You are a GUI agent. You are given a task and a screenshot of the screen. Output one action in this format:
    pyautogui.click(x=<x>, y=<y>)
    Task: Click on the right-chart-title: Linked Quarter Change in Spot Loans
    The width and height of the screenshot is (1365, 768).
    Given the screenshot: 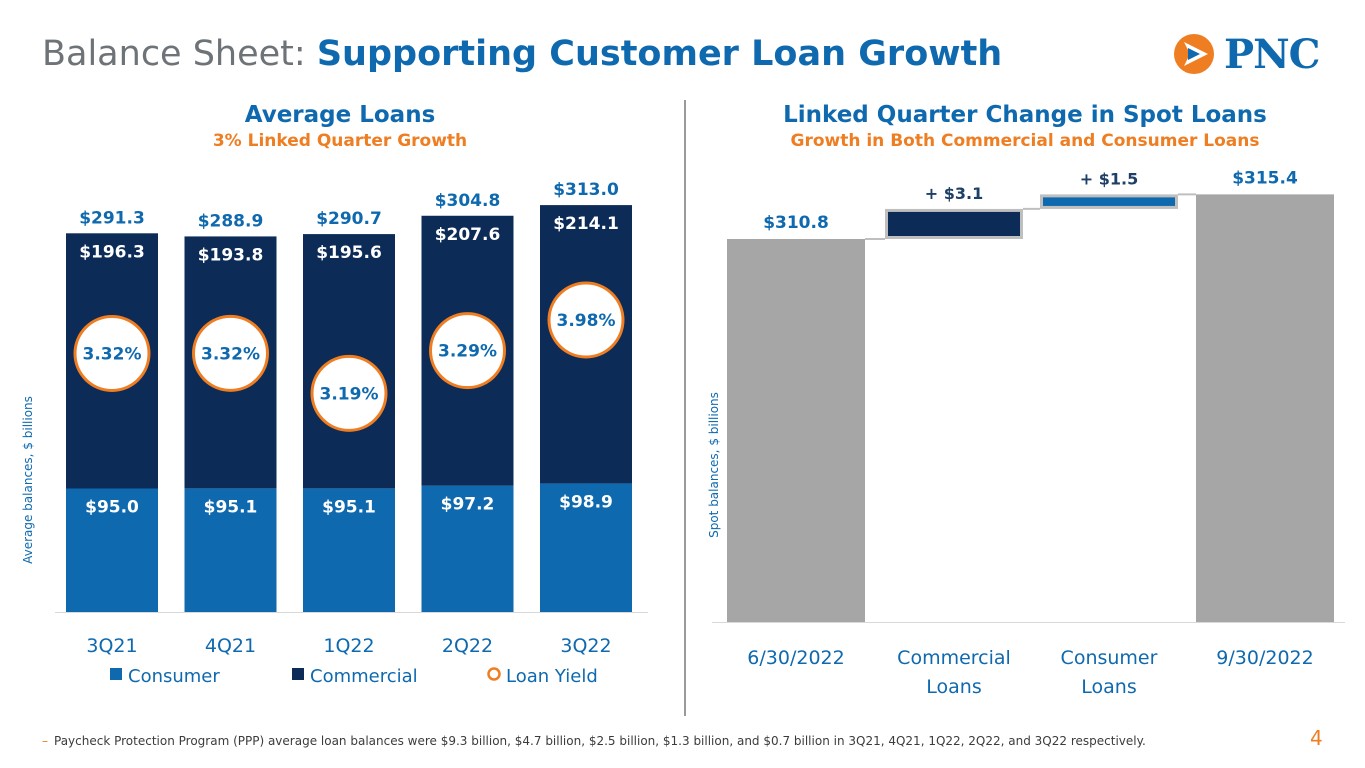 What is the action you would take?
    pyautogui.click(x=1025, y=115)
    